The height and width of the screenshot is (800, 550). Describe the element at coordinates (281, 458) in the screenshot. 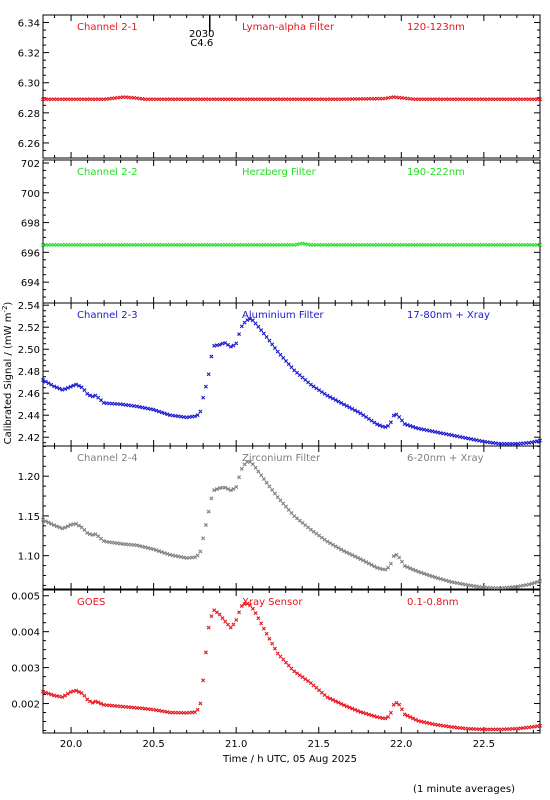

I see `panel-filter-label: Zirconium Filter` at that location.